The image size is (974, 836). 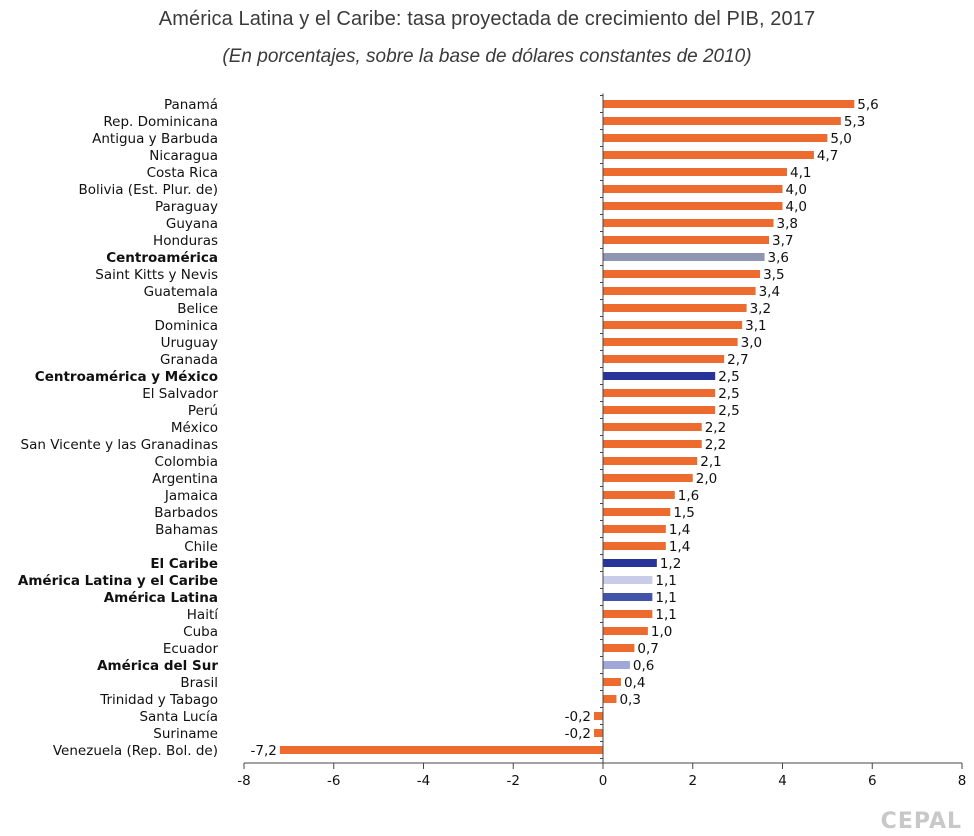 What do you see at coordinates (706, 479) in the screenshot?
I see `value-label-22: 2,0` at bounding box center [706, 479].